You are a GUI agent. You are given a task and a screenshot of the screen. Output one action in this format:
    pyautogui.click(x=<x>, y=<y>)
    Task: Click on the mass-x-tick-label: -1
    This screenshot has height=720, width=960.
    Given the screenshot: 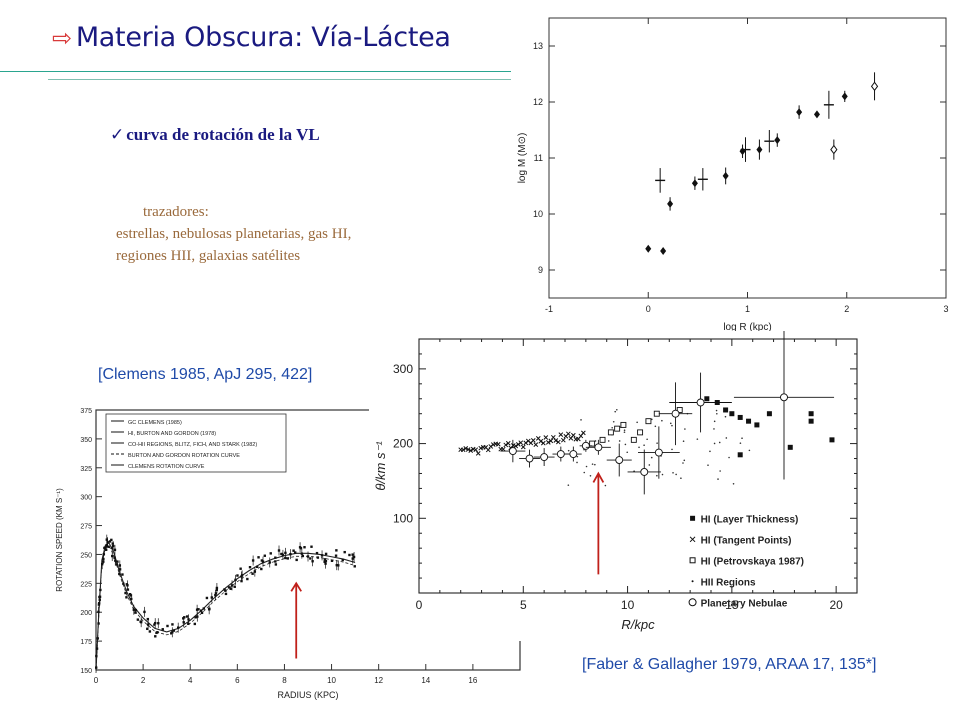 What is the action you would take?
    pyautogui.click(x=549, y=309)
    